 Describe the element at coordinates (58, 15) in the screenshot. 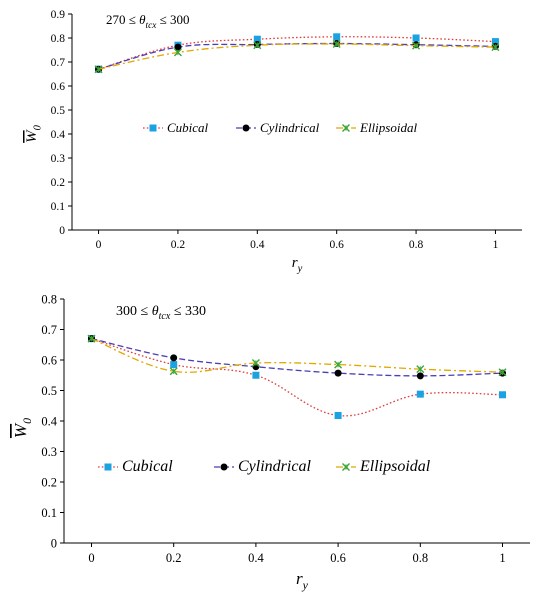

I see `y-tick-label: 0.9` at that location.